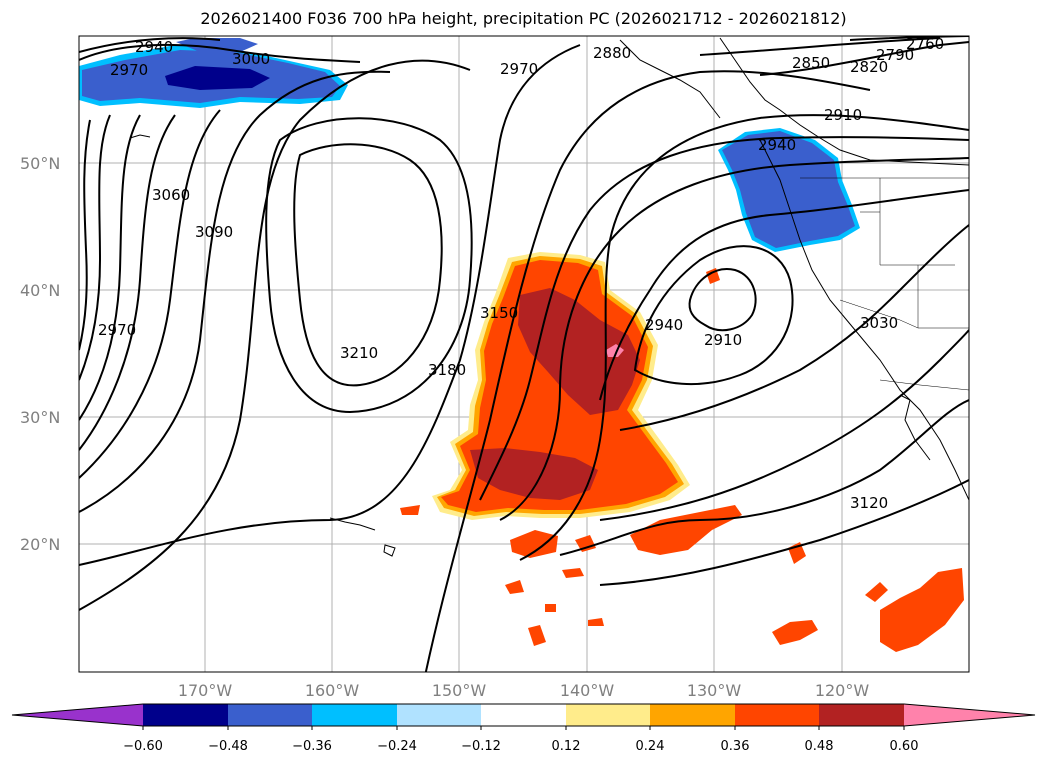 The height and width of the screenshot is (765, 1047). Describe the element at coordinates (312, 746) in the screenshot. I see `colorbar-tick-label: −0.36` at that location.